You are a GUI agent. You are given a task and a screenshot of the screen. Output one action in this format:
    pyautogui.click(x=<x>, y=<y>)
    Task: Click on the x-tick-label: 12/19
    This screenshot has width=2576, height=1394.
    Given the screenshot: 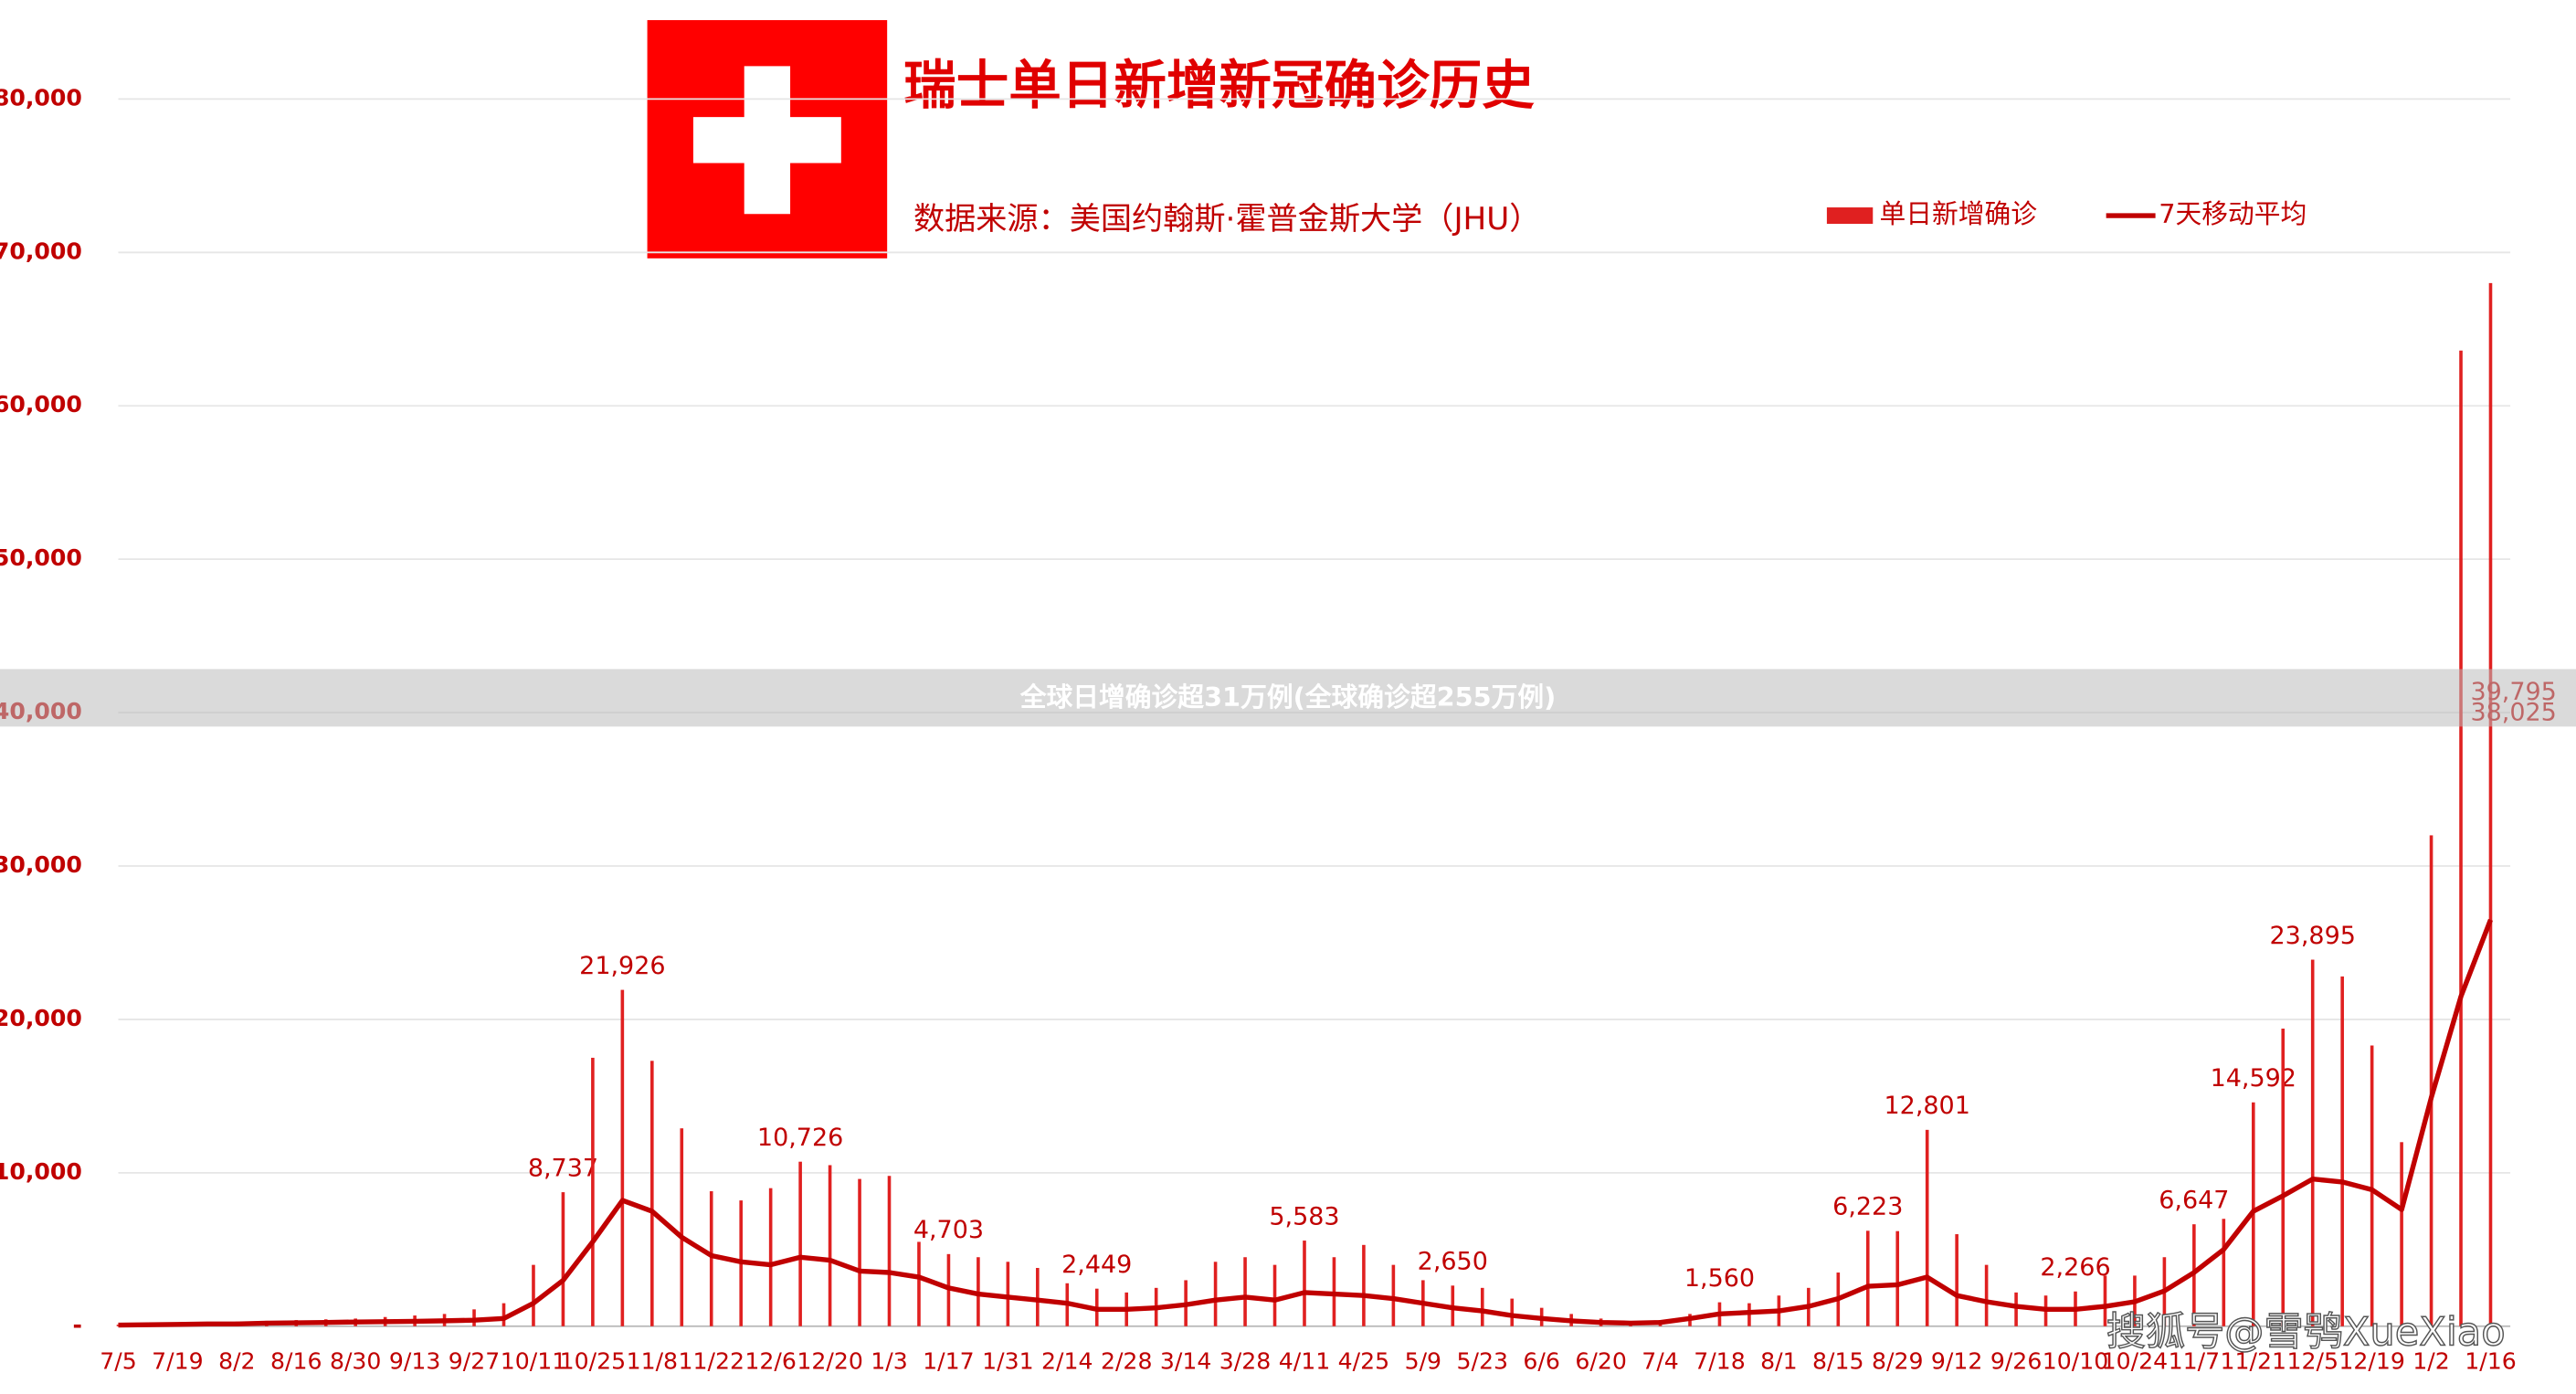 What is the action you would take?
    pyautogui.click(x=2371, y=1360)
    